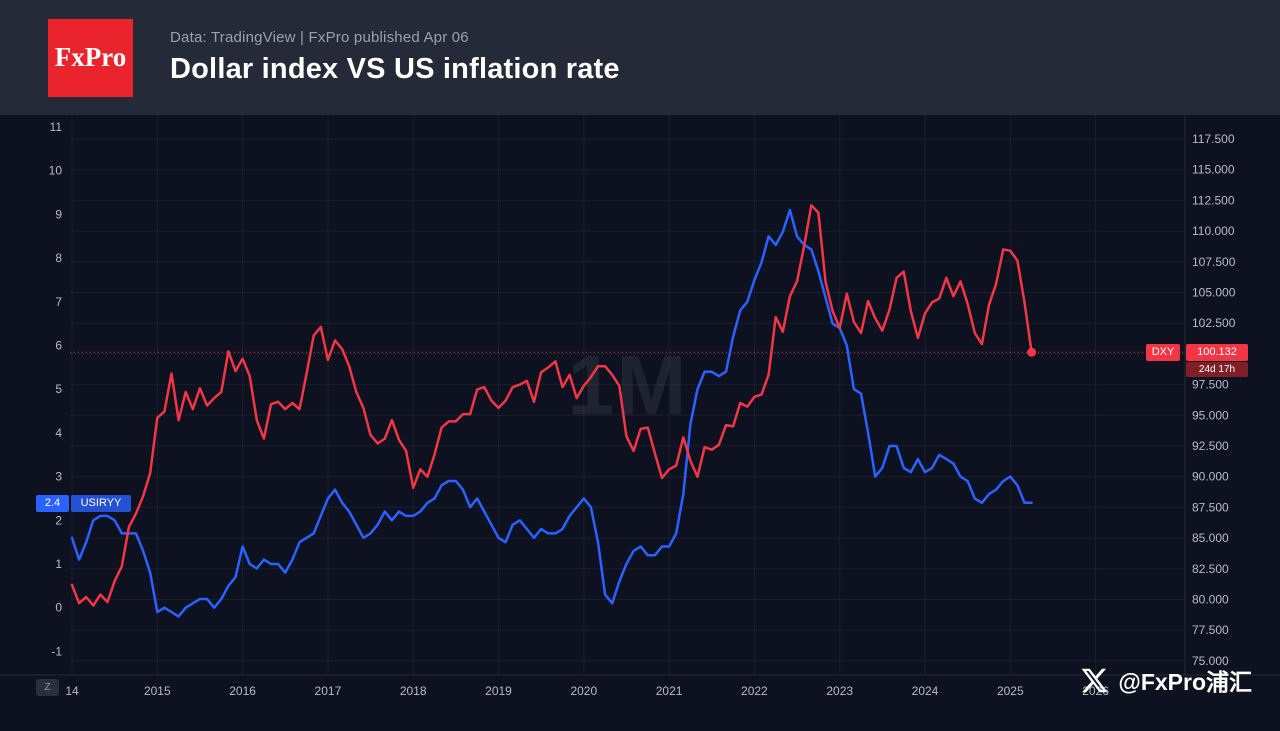 This screenshot has height=731, width=1280. What do you see at coordinates (1010, 691) in the screenshot?
I see `svg-text: 2025` at bounding box center [1010, 691].